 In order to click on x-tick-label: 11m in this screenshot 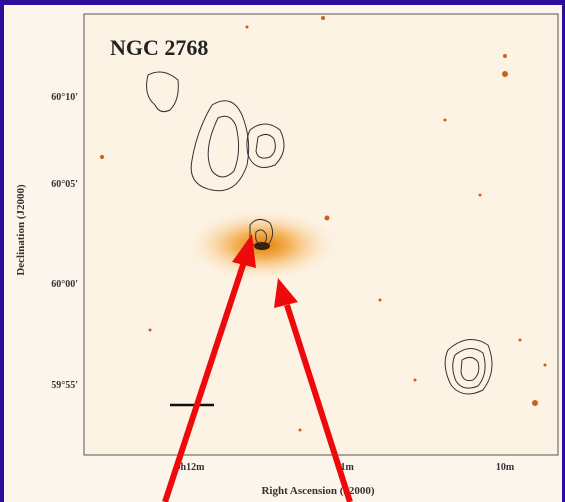, I will do `click(345, 467)`.